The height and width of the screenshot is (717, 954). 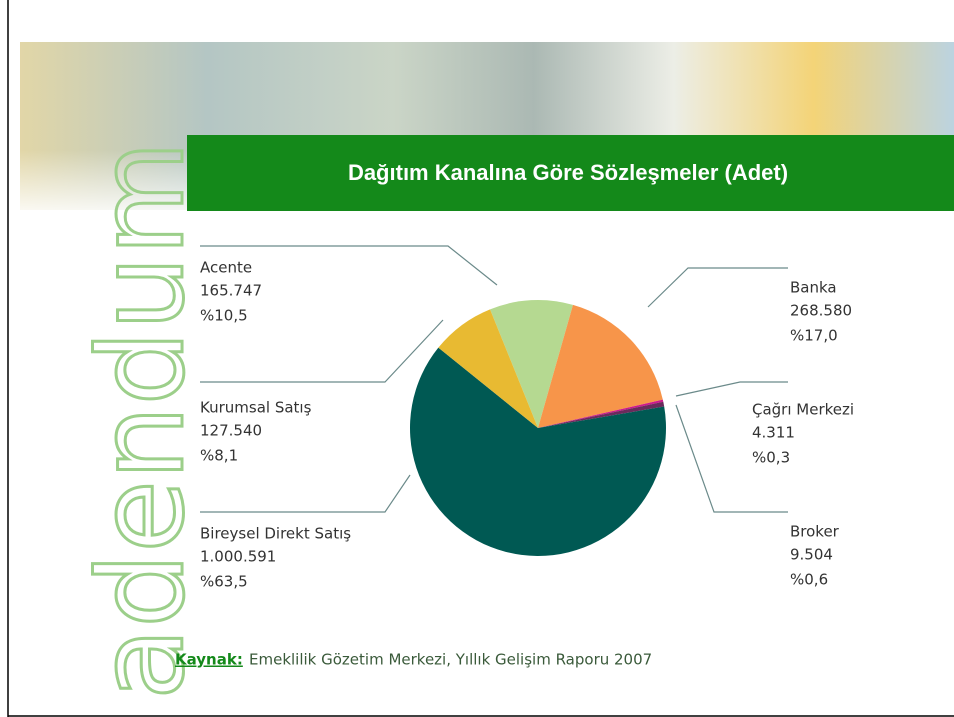 I want to click on slice-name: Bireysel Direkt Satış, so click(x=275, y=534).